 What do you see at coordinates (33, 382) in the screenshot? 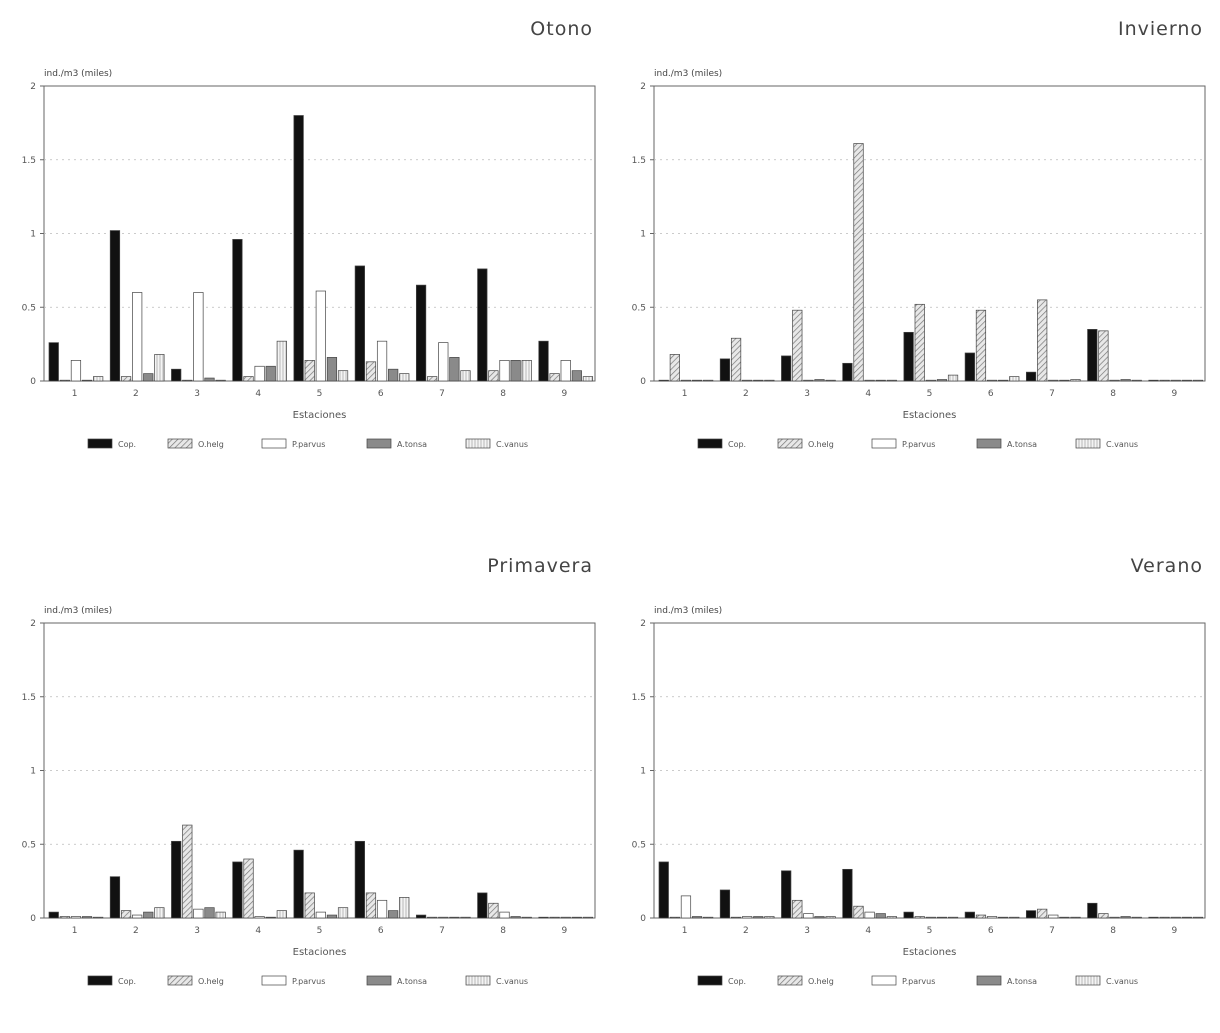
I see `y-tick-label: 0` at bounding box center [33, 382].